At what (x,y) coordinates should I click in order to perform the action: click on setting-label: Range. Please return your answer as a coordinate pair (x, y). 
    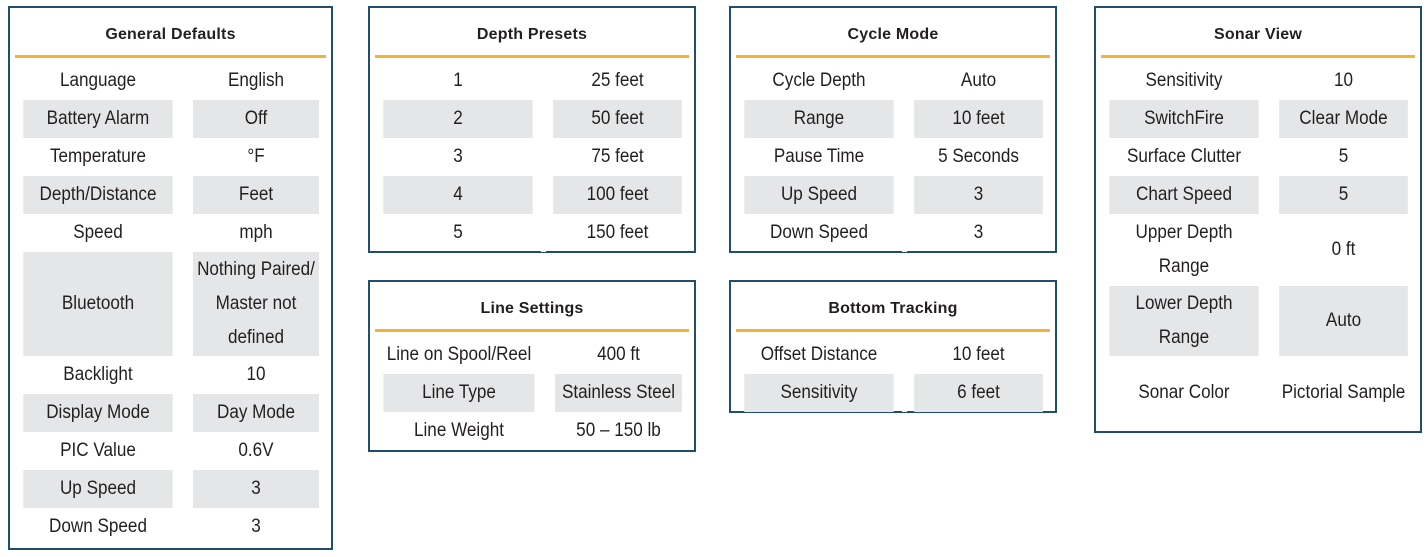
    Looking at the image, I should click on (819, 119).